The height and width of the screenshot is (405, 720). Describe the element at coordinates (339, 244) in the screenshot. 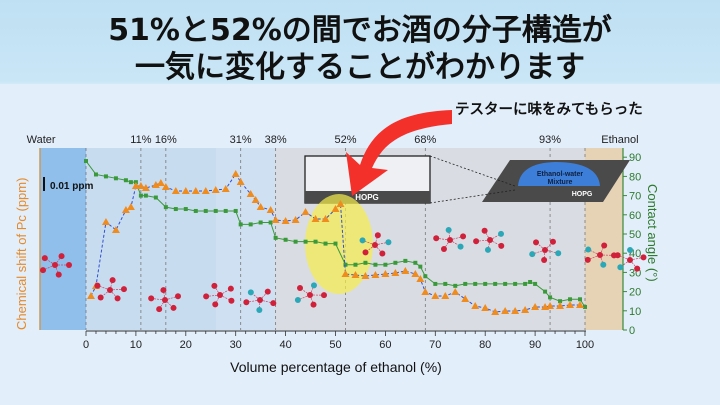

I see `highlight-ellipse` at that location.